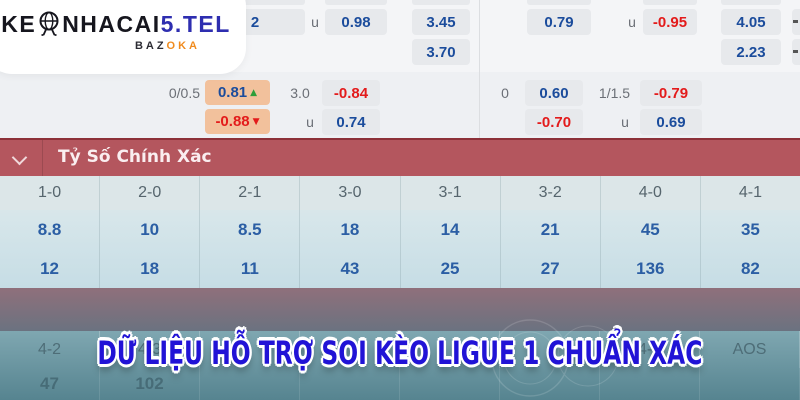 The height and width of the screenshot is (400, 800). Describe the element at coordinates (750, 192) in the screenshot. I see `score-header: 4-1` at that location.